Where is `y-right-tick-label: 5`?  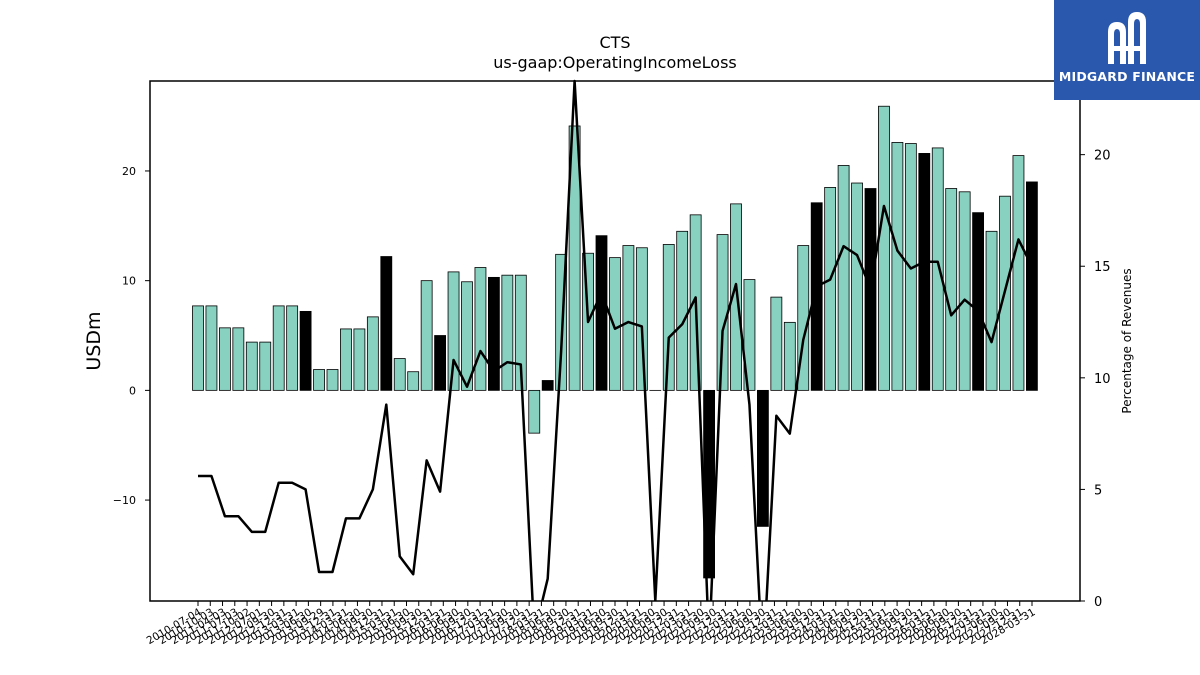 y-right-tick-label: 5 is located at coordinates (1098, 490).